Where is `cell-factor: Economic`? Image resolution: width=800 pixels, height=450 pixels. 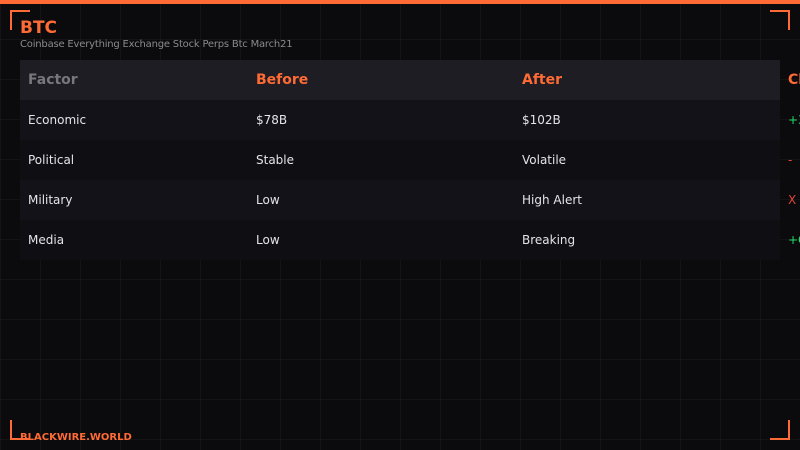
cell-factor: Economic is located at coordinates (57, 120).